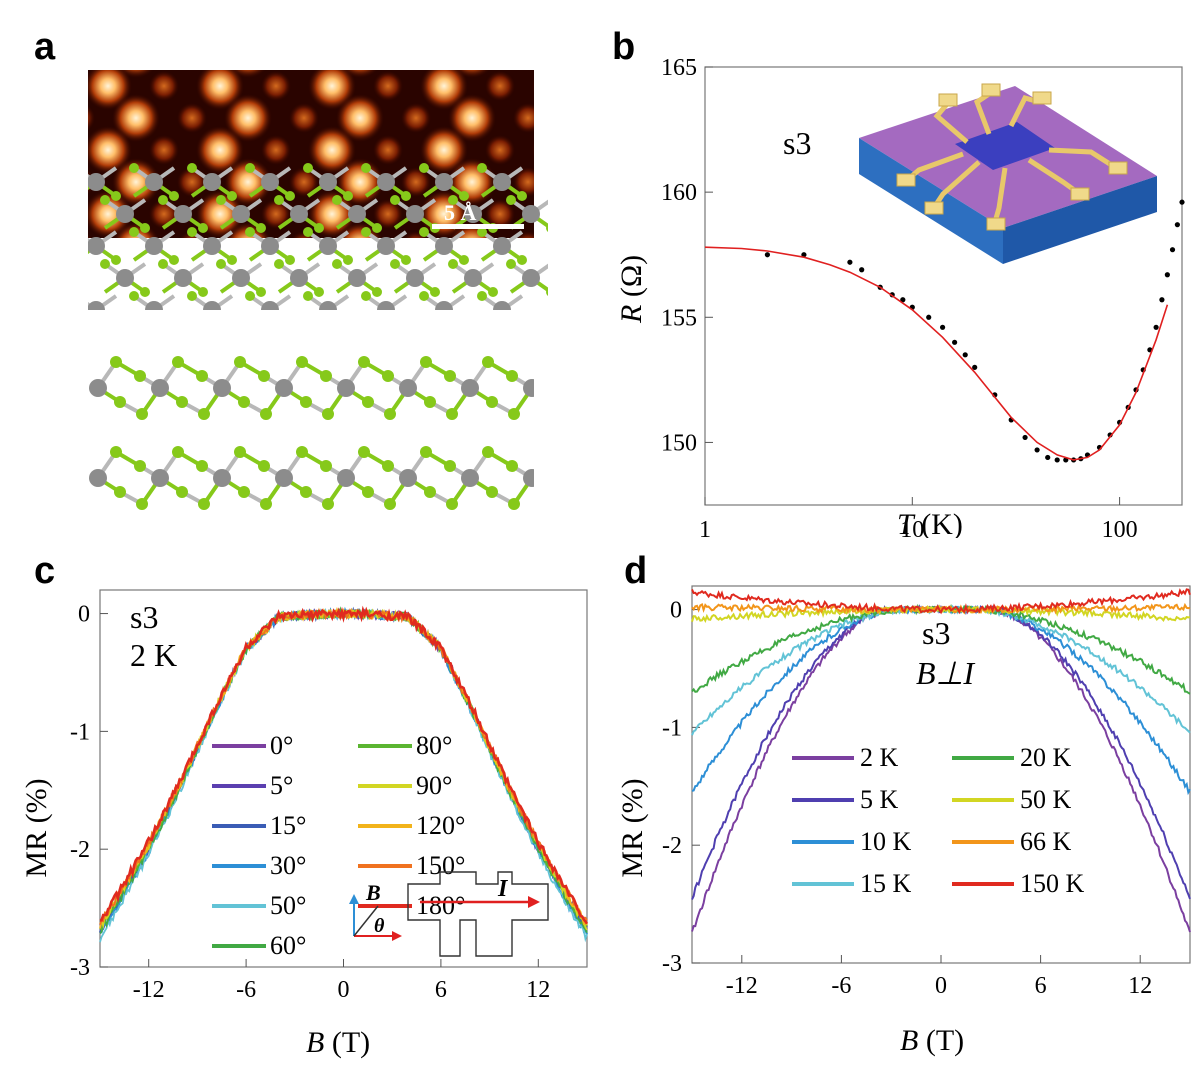 This screenshot has height=1089, width=1197. Describe the element at coordinates (153, 655) in the screenshot. I see `panel-c-annotation-temp: 2 K` at that location.